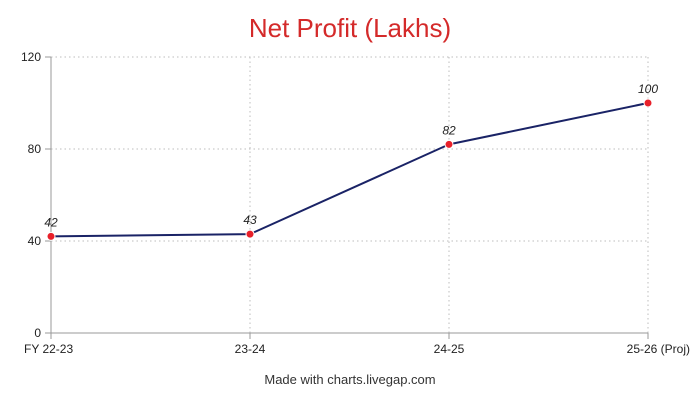  What do you see at coordinates (37, 333) in the screenshot?
I see `y-tick-label: 0` at bounding box center [37, 333].